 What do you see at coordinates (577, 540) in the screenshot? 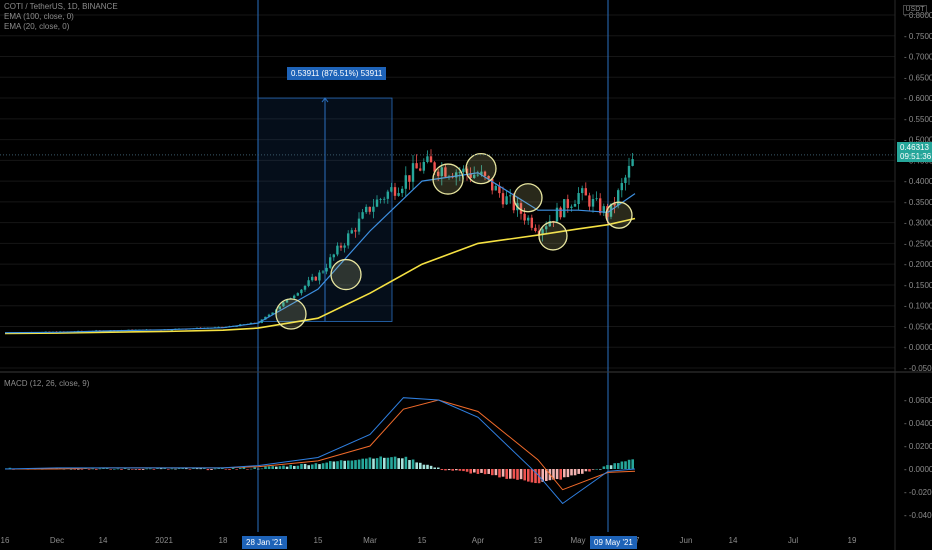
I see `time-tick-label: May` at bounding box center [577, 540].